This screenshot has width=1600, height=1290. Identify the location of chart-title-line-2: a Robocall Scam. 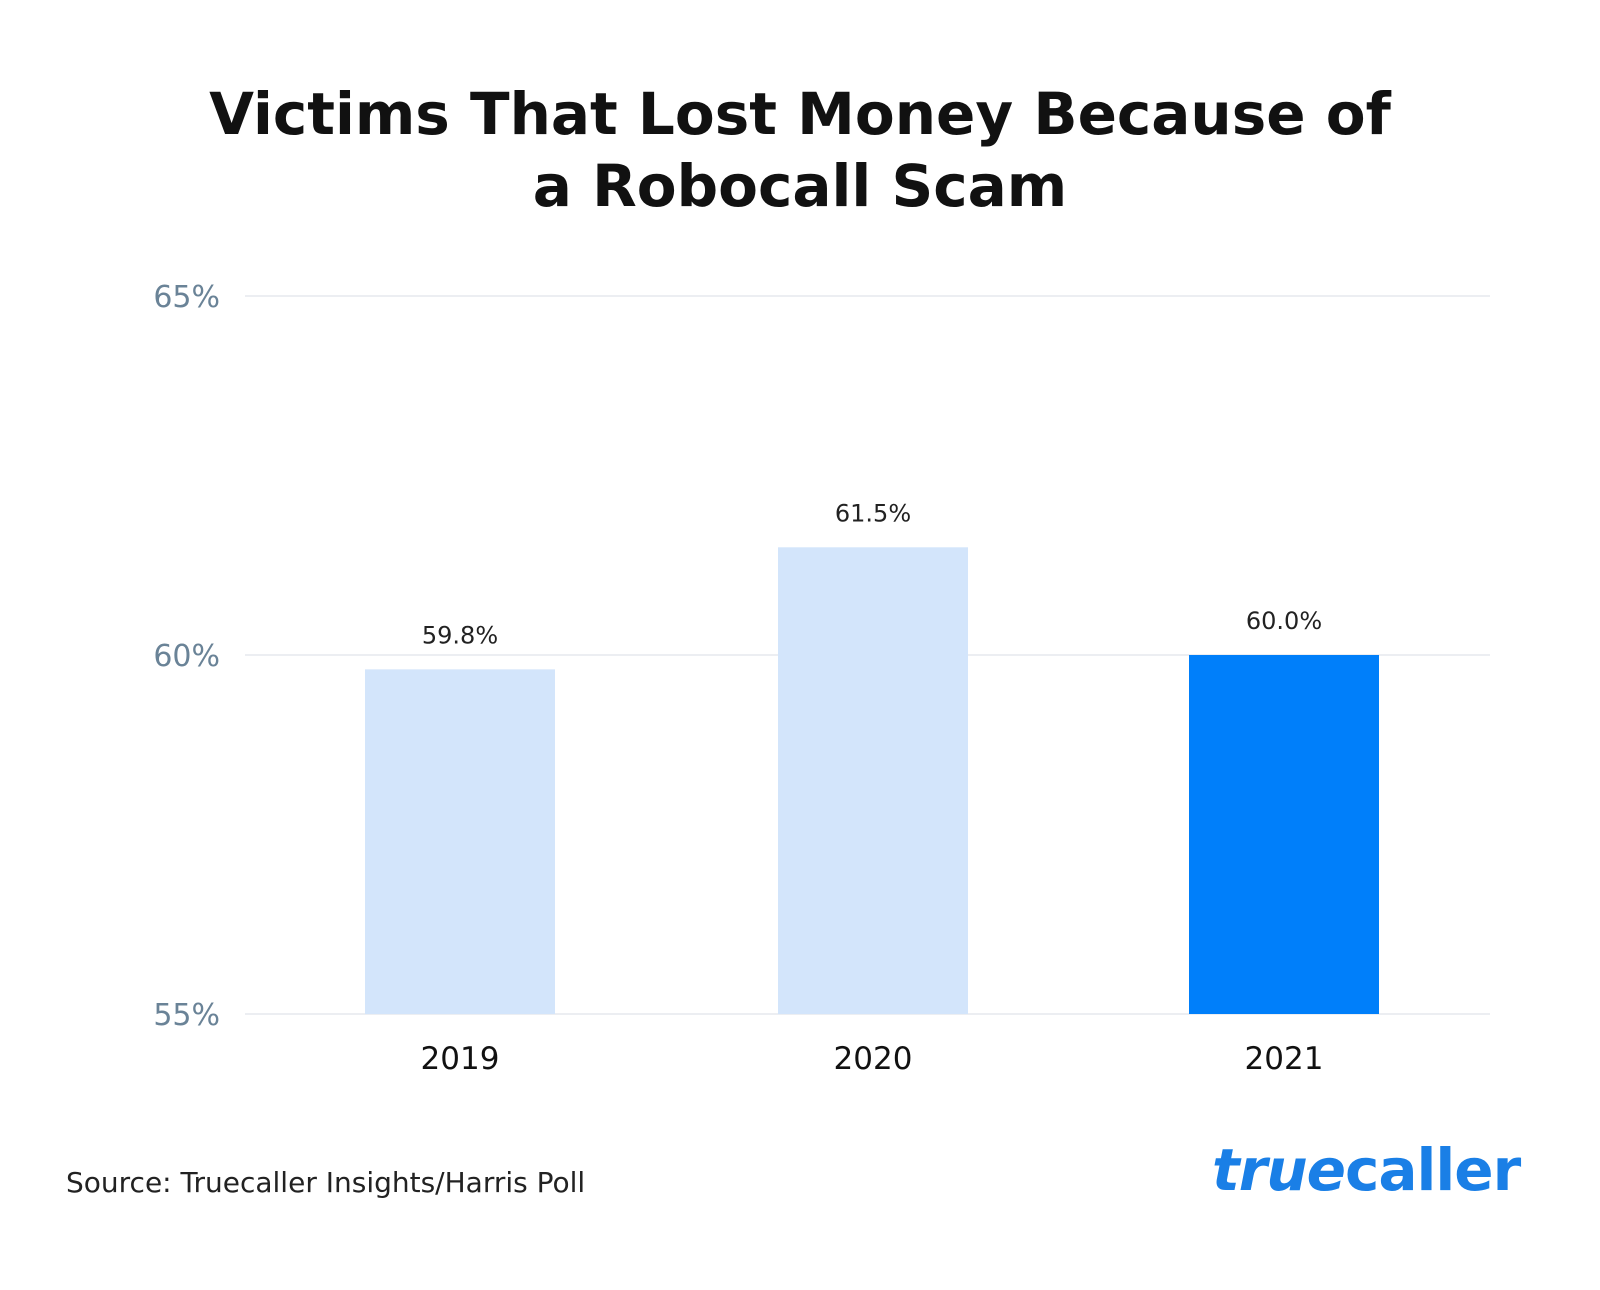
(800, 186).